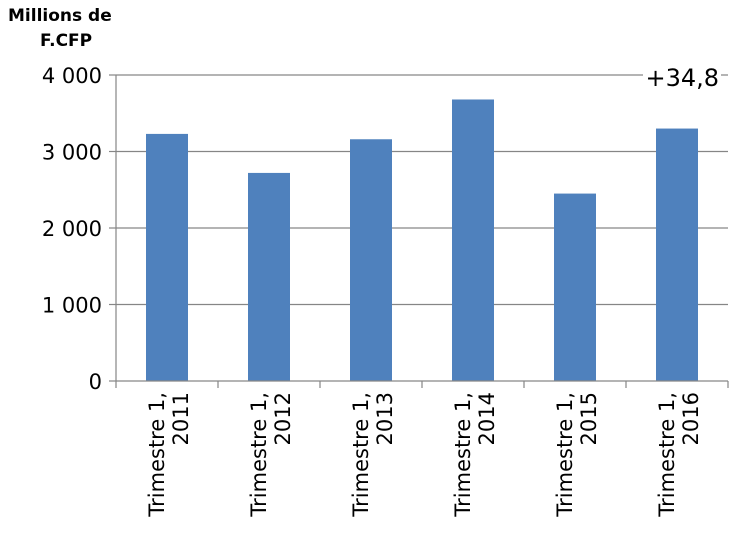  Describe the element at coordinates (72, 306) in the screenshot. I see `y-tick-label: 1 000` at that location.